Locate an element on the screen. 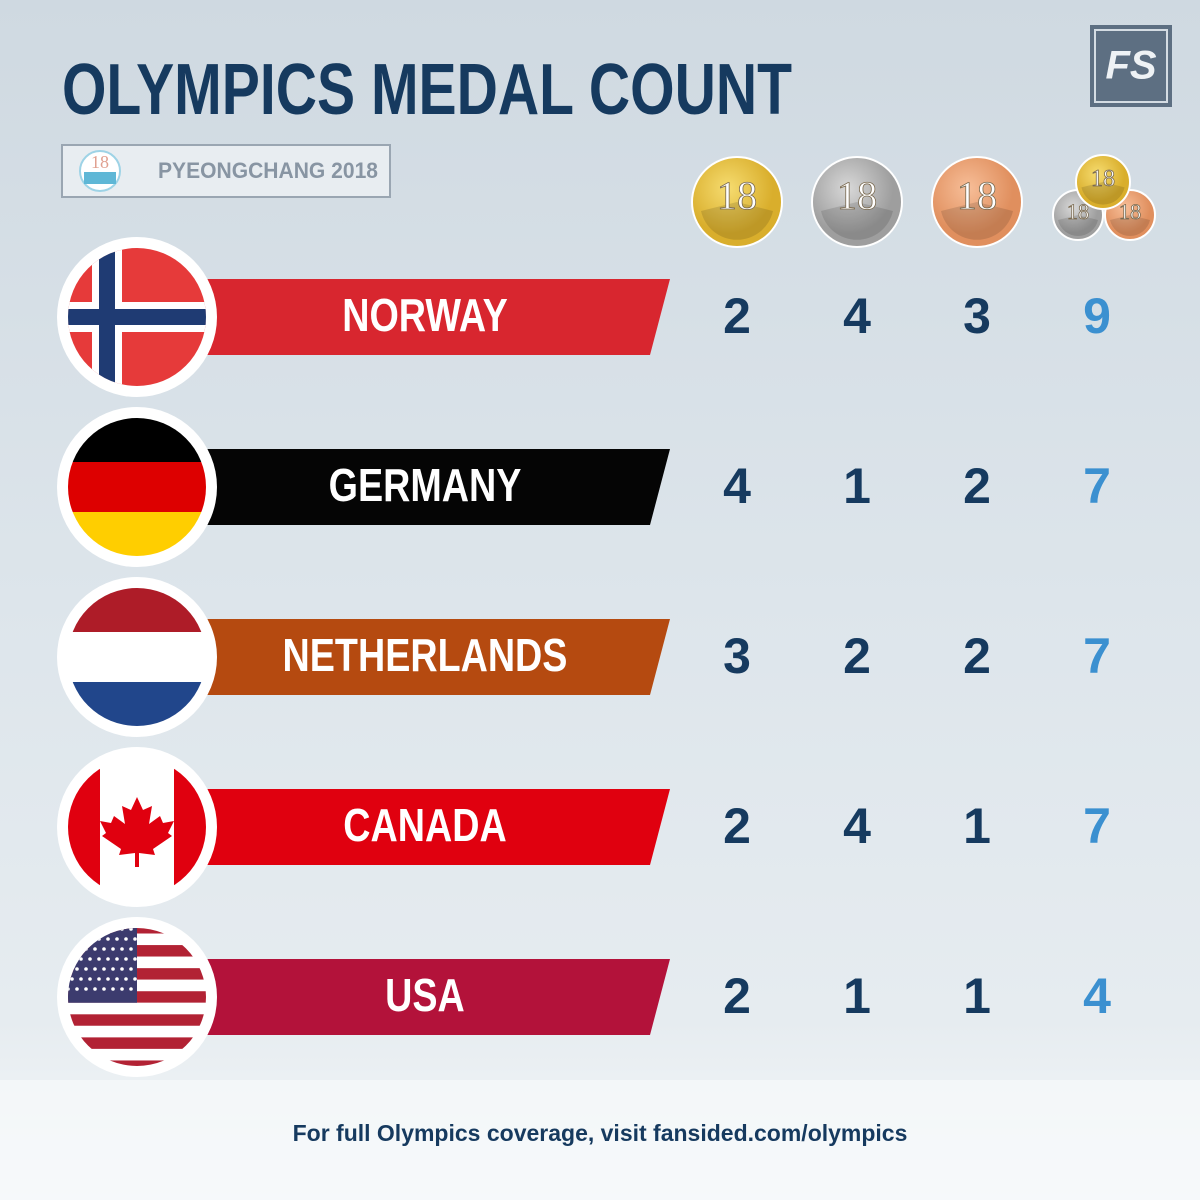 The image size is (1200, 1200). total-bronze-shade is located at coordinates (1130, 225).